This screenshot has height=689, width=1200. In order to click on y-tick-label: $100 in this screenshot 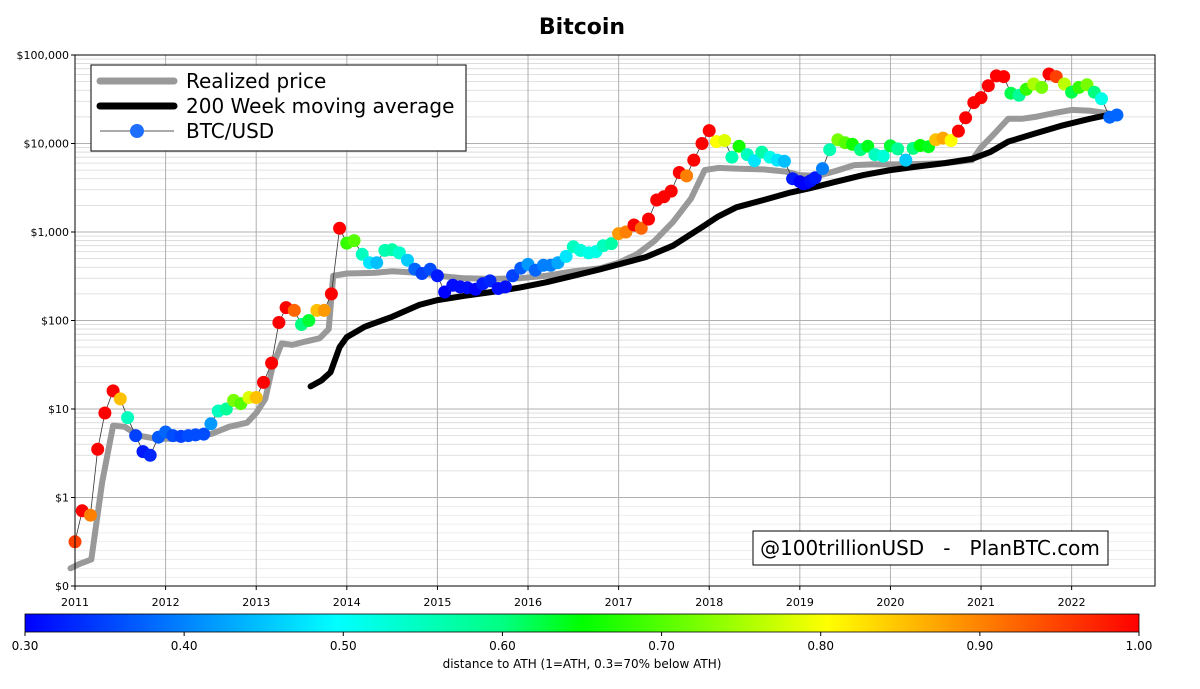, I will do `click(55, 321)`.